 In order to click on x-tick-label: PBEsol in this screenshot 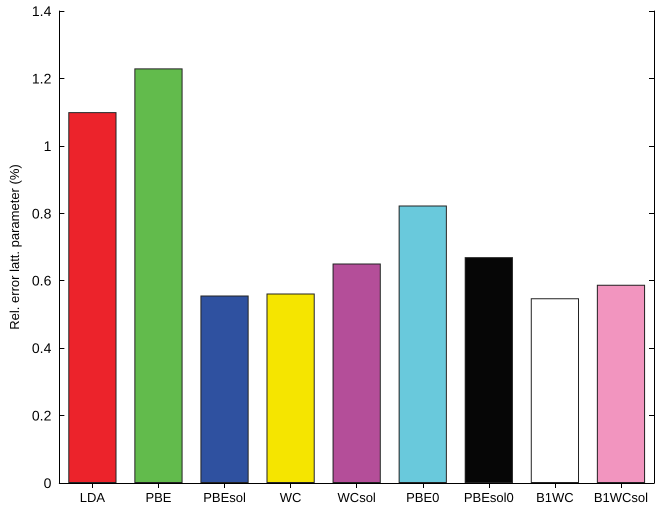, I will do `click(224, 497)`.